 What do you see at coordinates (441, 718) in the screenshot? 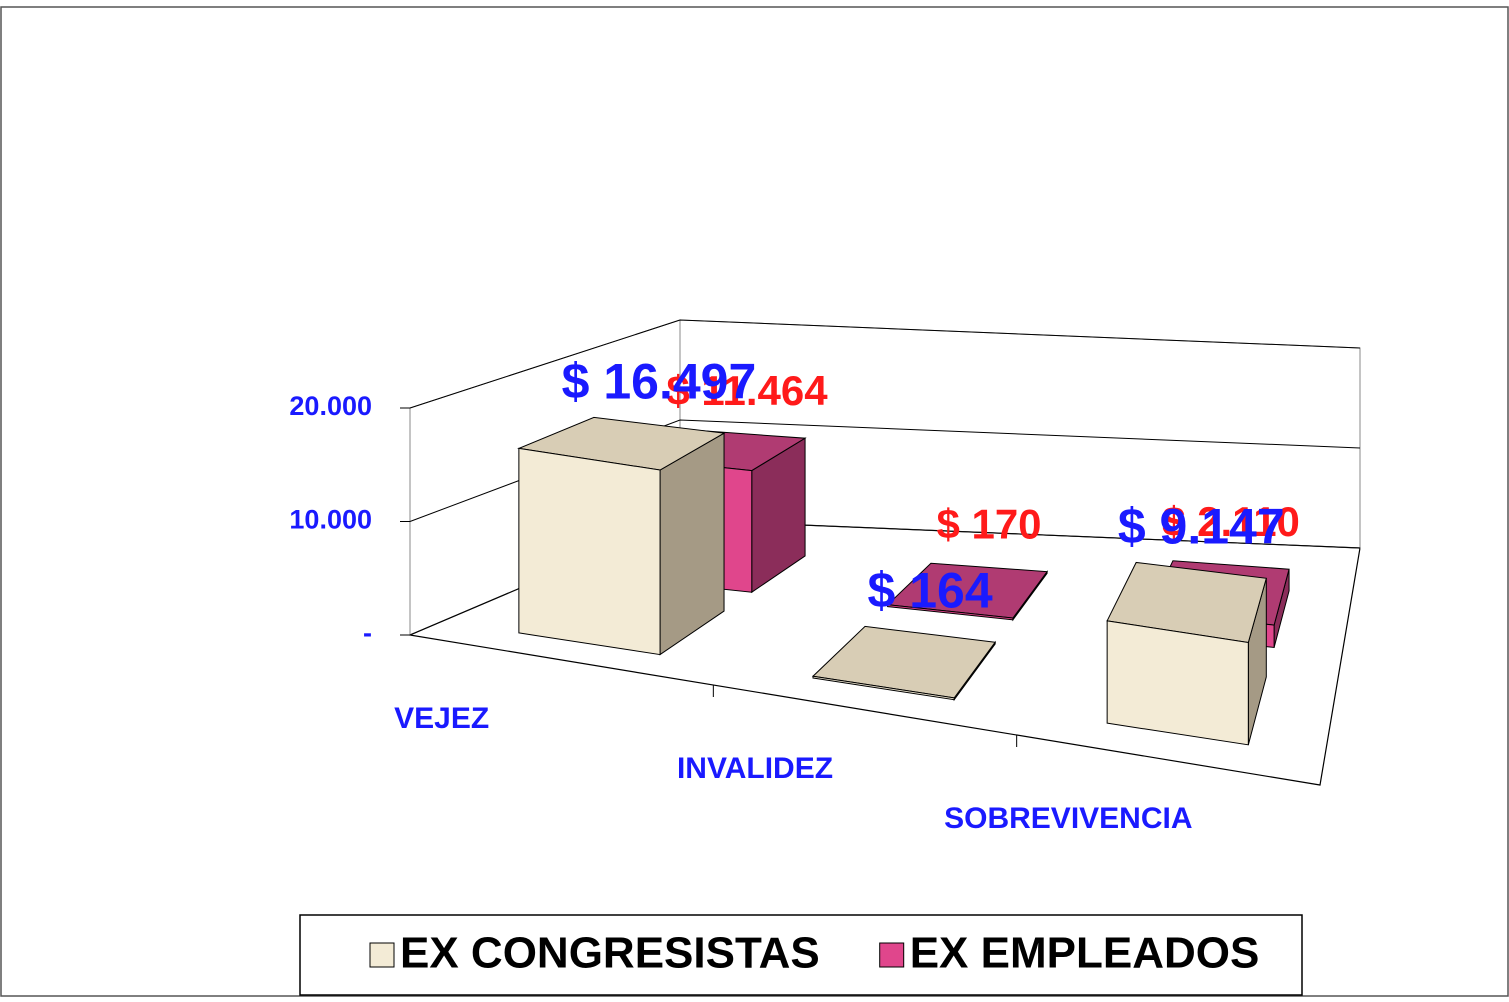
I see `x-tick-label: VEJEZ` at bounding box center [441, 718].